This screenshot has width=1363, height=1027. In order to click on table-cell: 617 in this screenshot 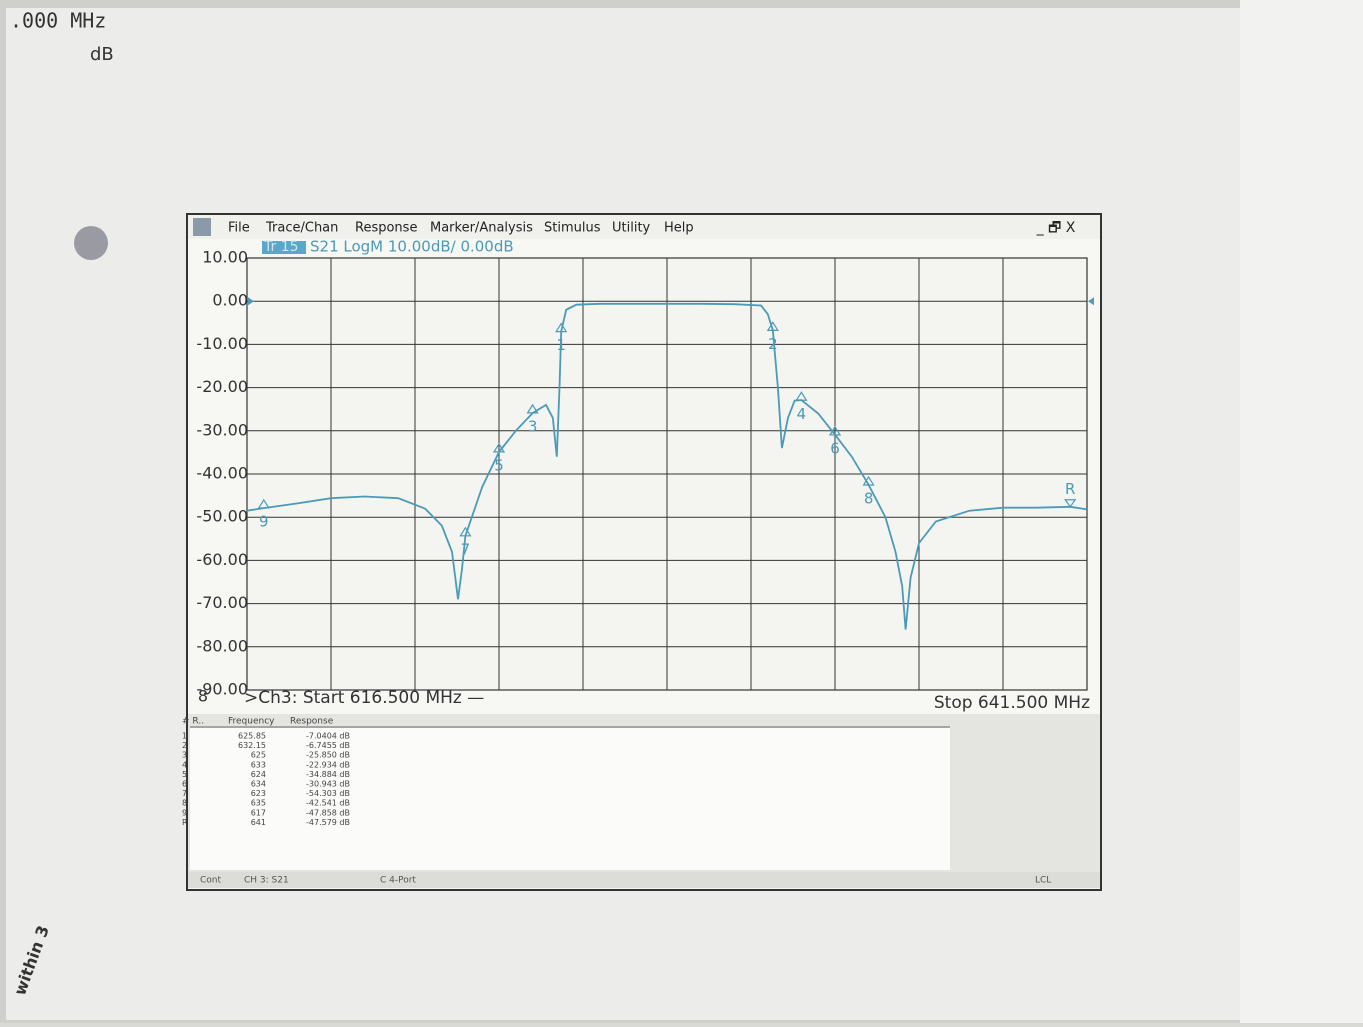, I will do `click(258, 812)`.